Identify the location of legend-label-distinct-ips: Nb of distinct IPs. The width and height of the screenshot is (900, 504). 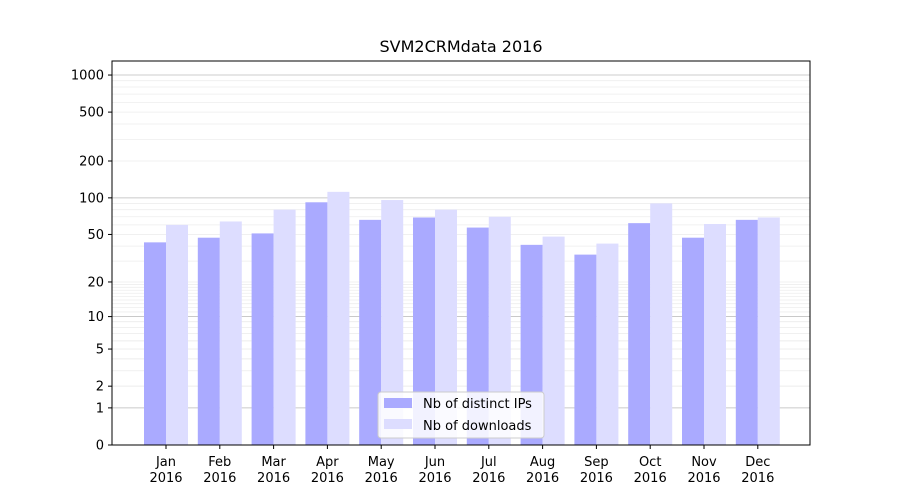
(477, 404).